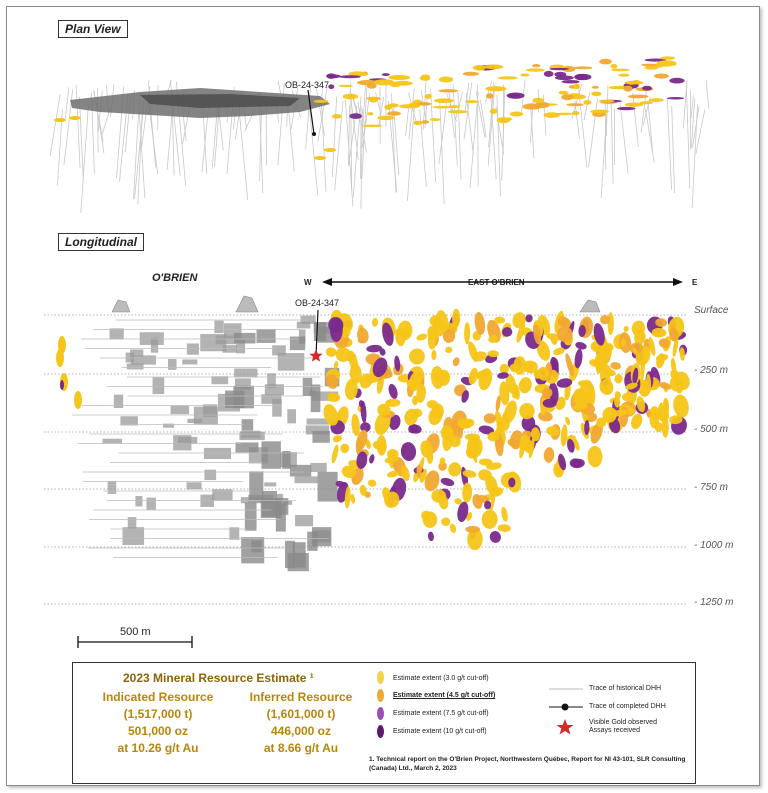 The width and height of the screenshot is (768, 793). Describe the element at coordinates (158, 697) in the screenshot. I see `indicated-heading: Indicated Resource` at that location.